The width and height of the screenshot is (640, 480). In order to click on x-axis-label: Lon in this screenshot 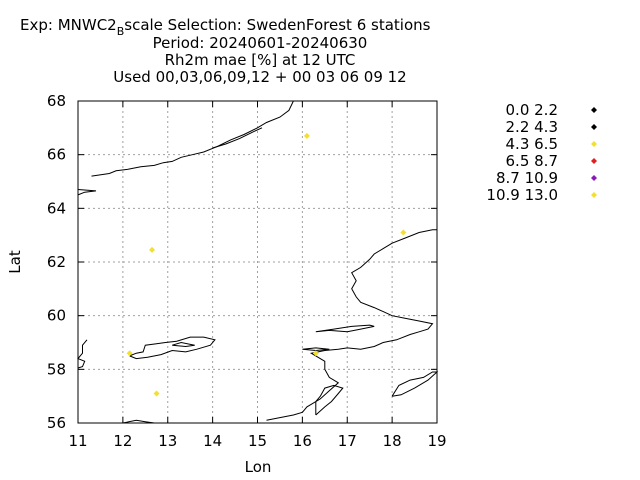, I will do `click(258, 467)`.